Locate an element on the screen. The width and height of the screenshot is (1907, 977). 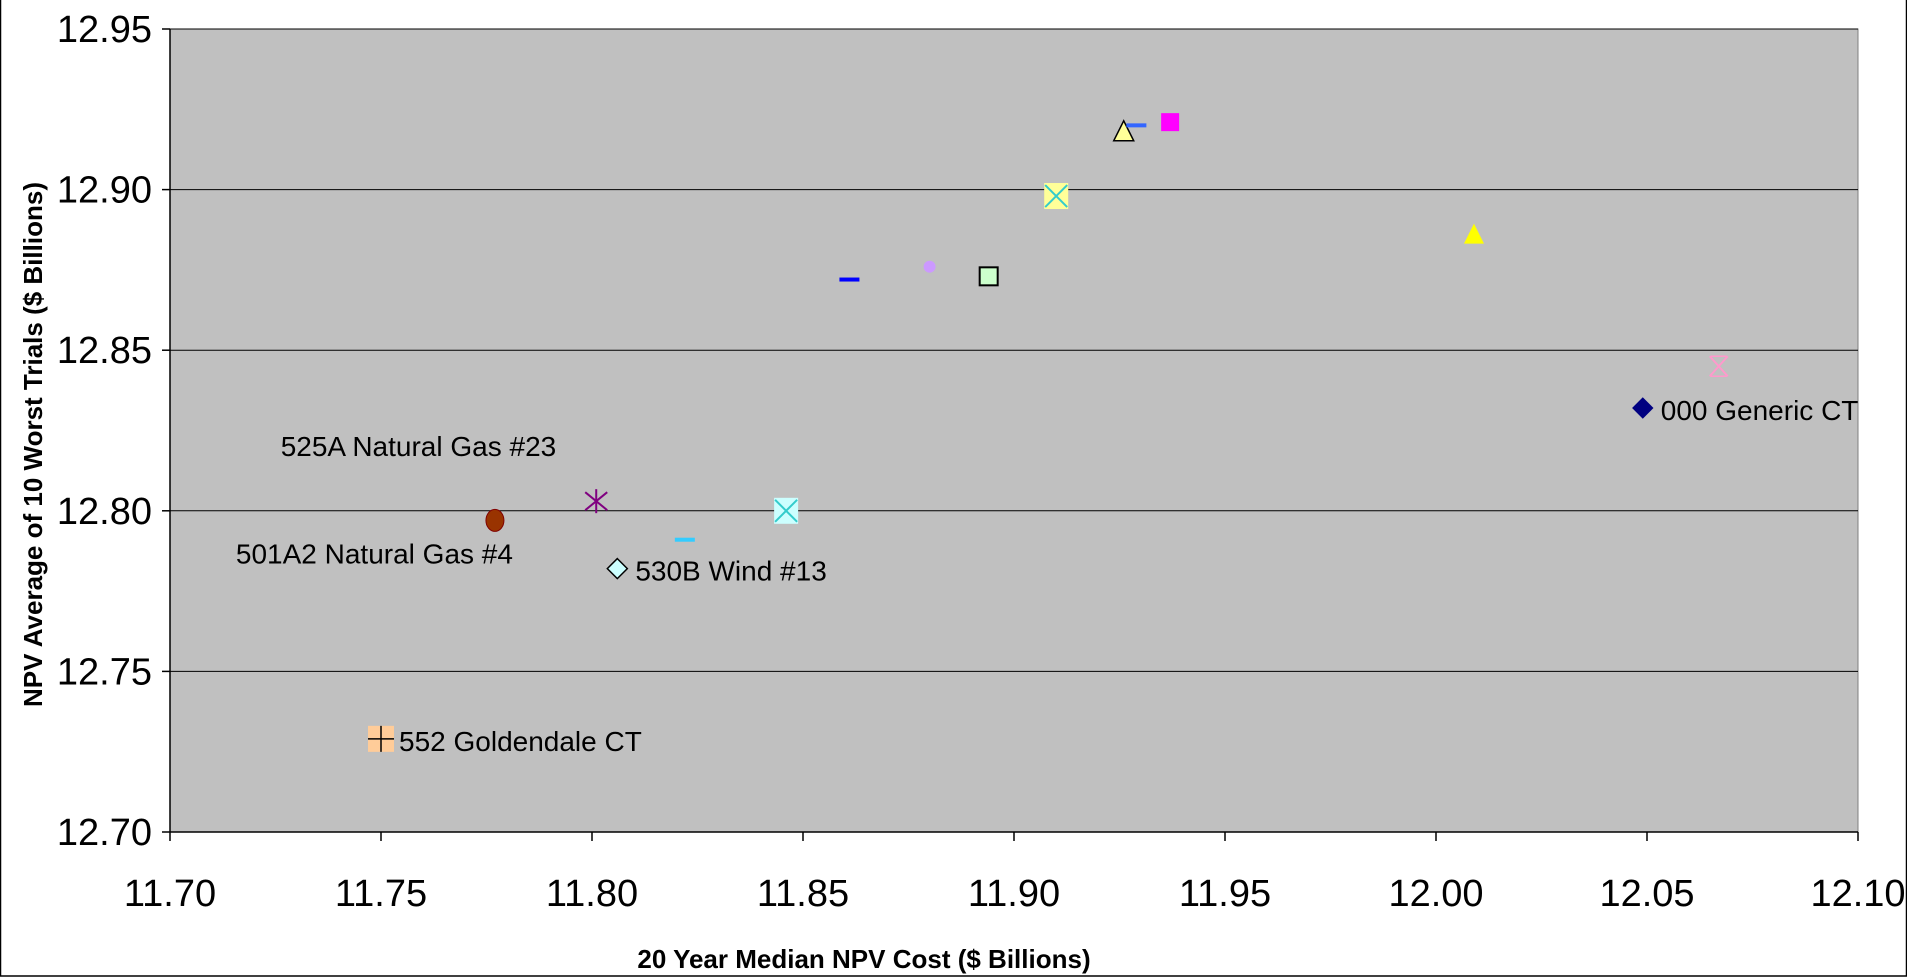
y-tick-label: 12.70 is located at coordinates (104, 833).